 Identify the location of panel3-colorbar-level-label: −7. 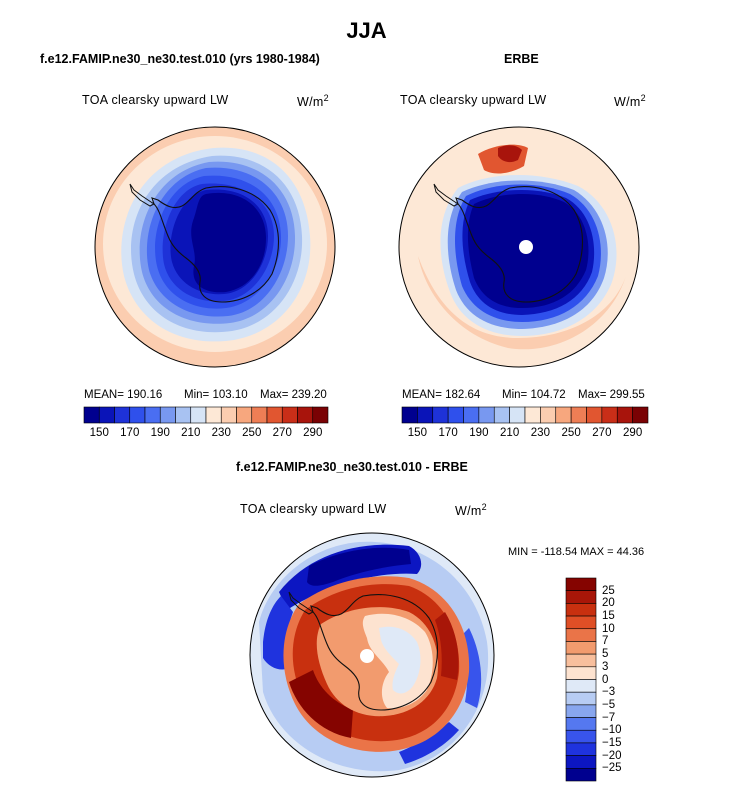
(609, 717).